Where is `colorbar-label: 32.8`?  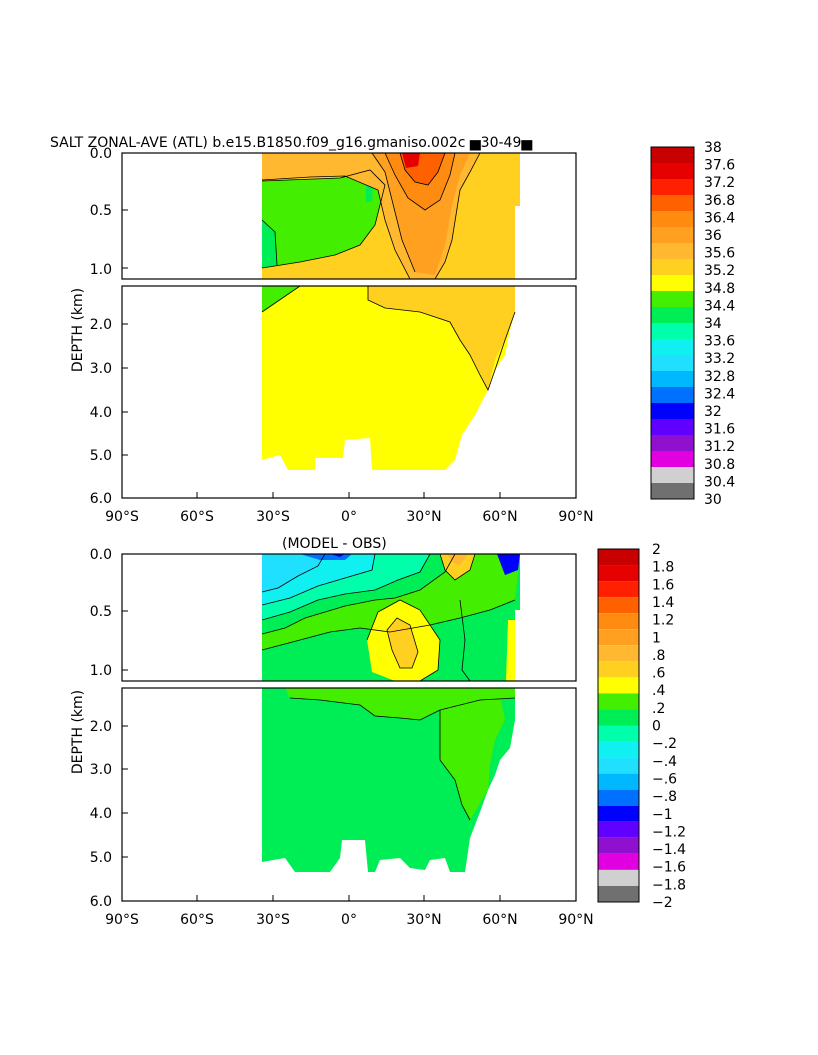
colorbar-label: 32.8 is located at coordinates (719, 377).